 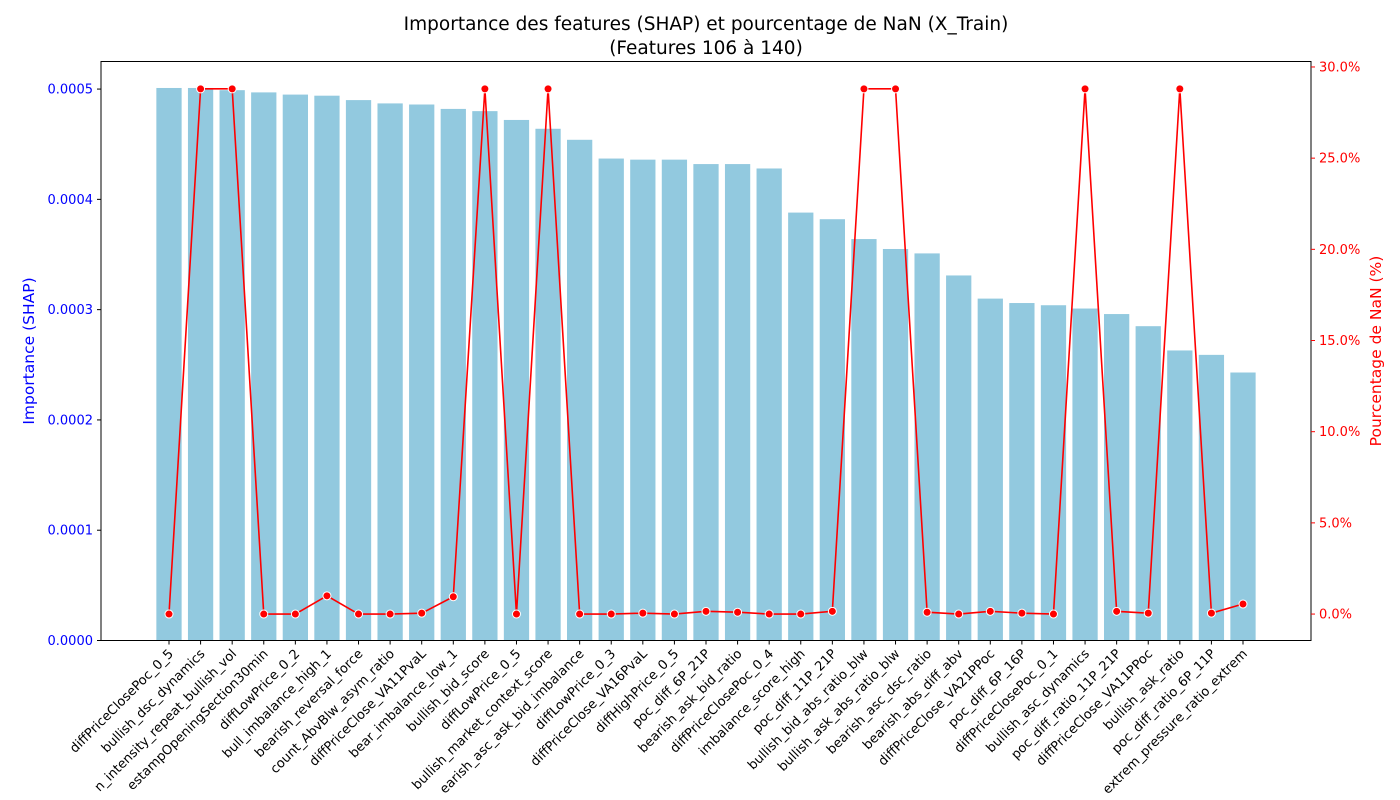 I want to click on right-axis-tick-label: 30.0%, so click(x=1339, y=67).